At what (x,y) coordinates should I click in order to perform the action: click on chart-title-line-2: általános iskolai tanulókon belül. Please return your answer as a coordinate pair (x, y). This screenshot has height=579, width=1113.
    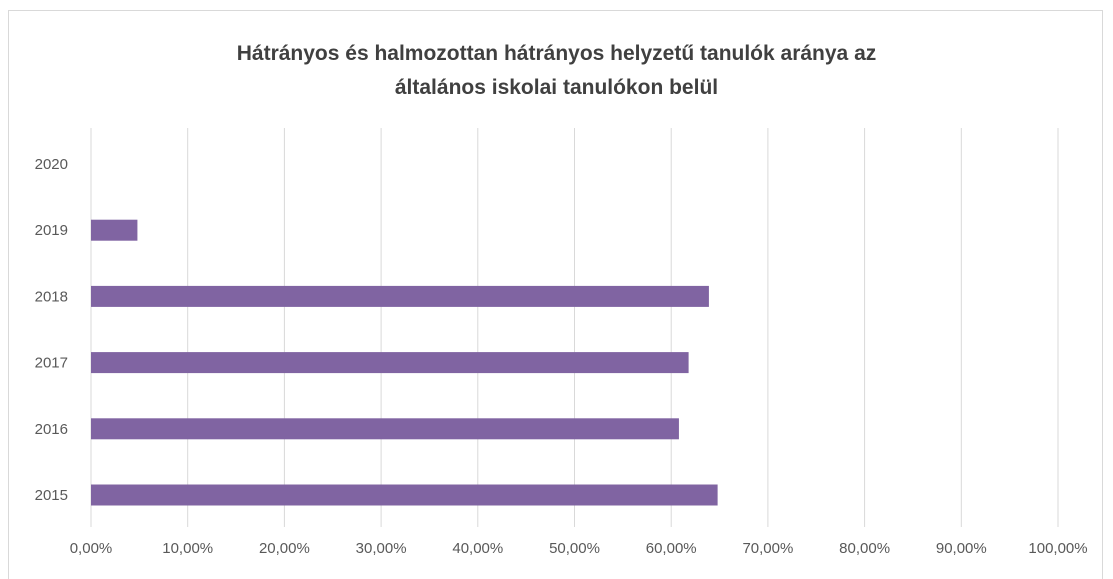
    Looking at the image, I should click on (556, 87).